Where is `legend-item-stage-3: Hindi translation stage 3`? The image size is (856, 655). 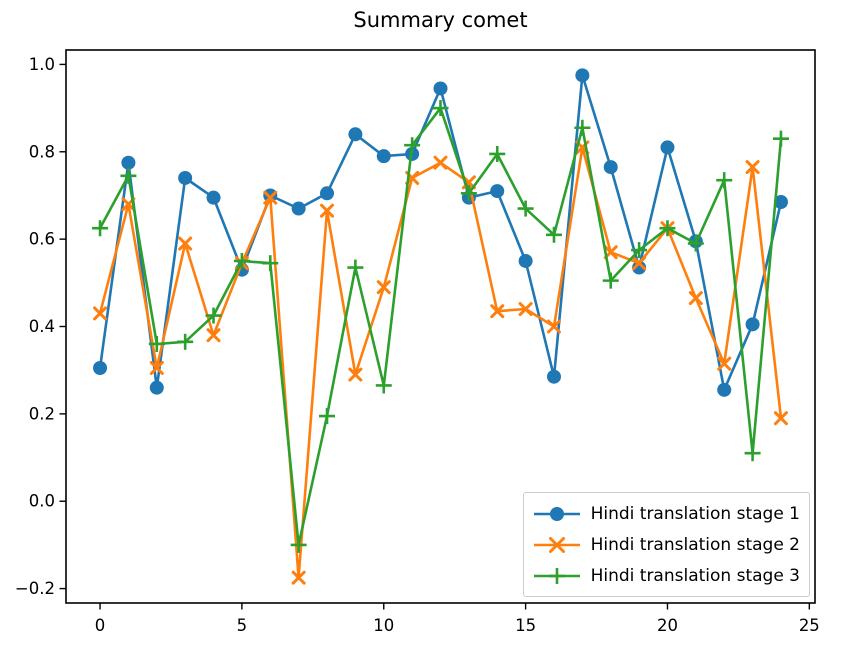 legend-item-stage-3: Hindi translation stage 3 is located at coordinates (665, 575).